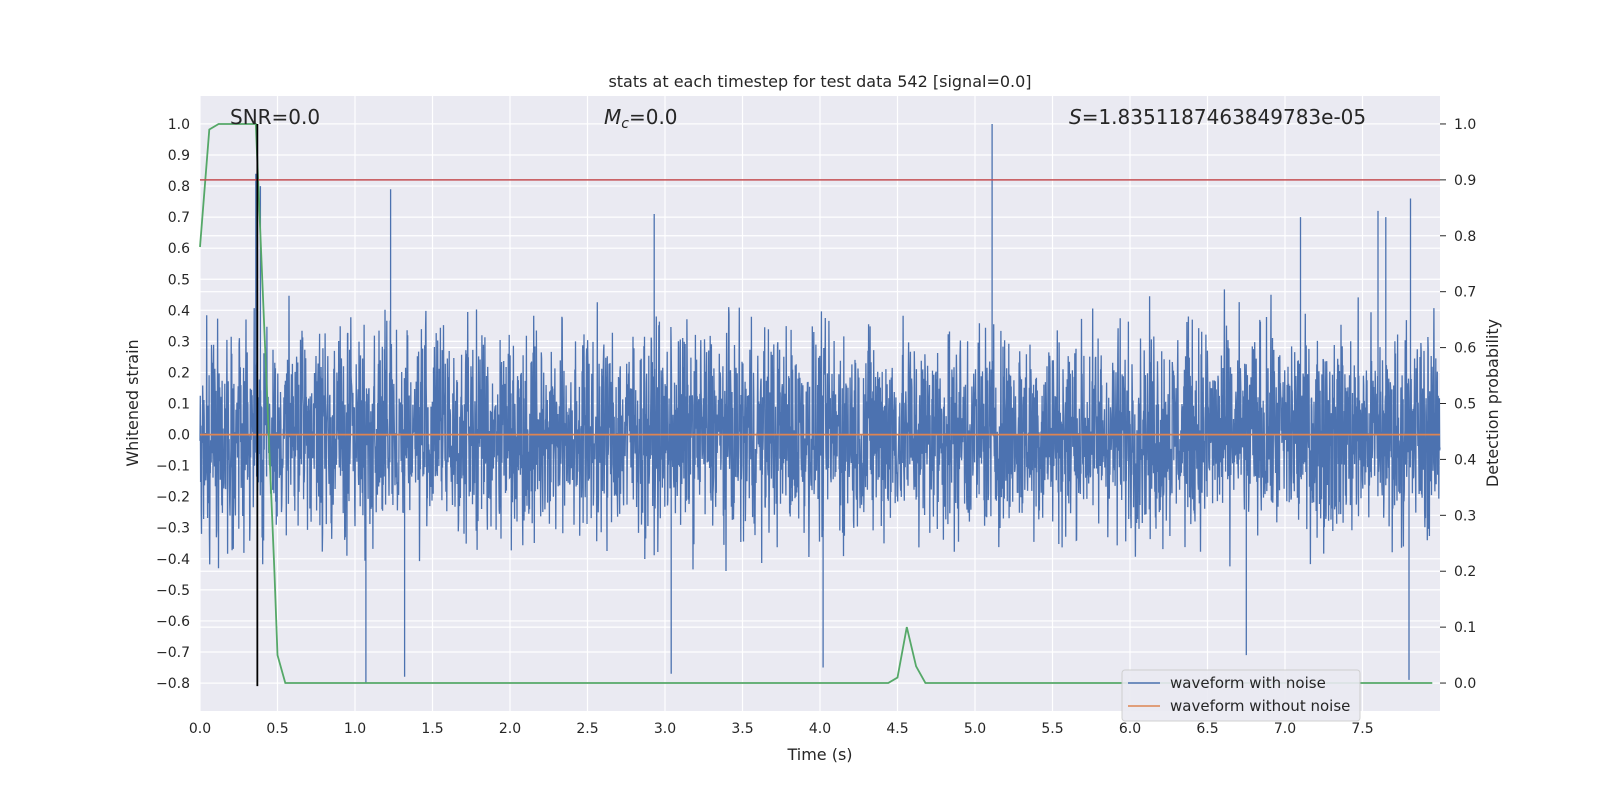  I want to click on y2-tick-label: 0.5, so click(1465, 405).